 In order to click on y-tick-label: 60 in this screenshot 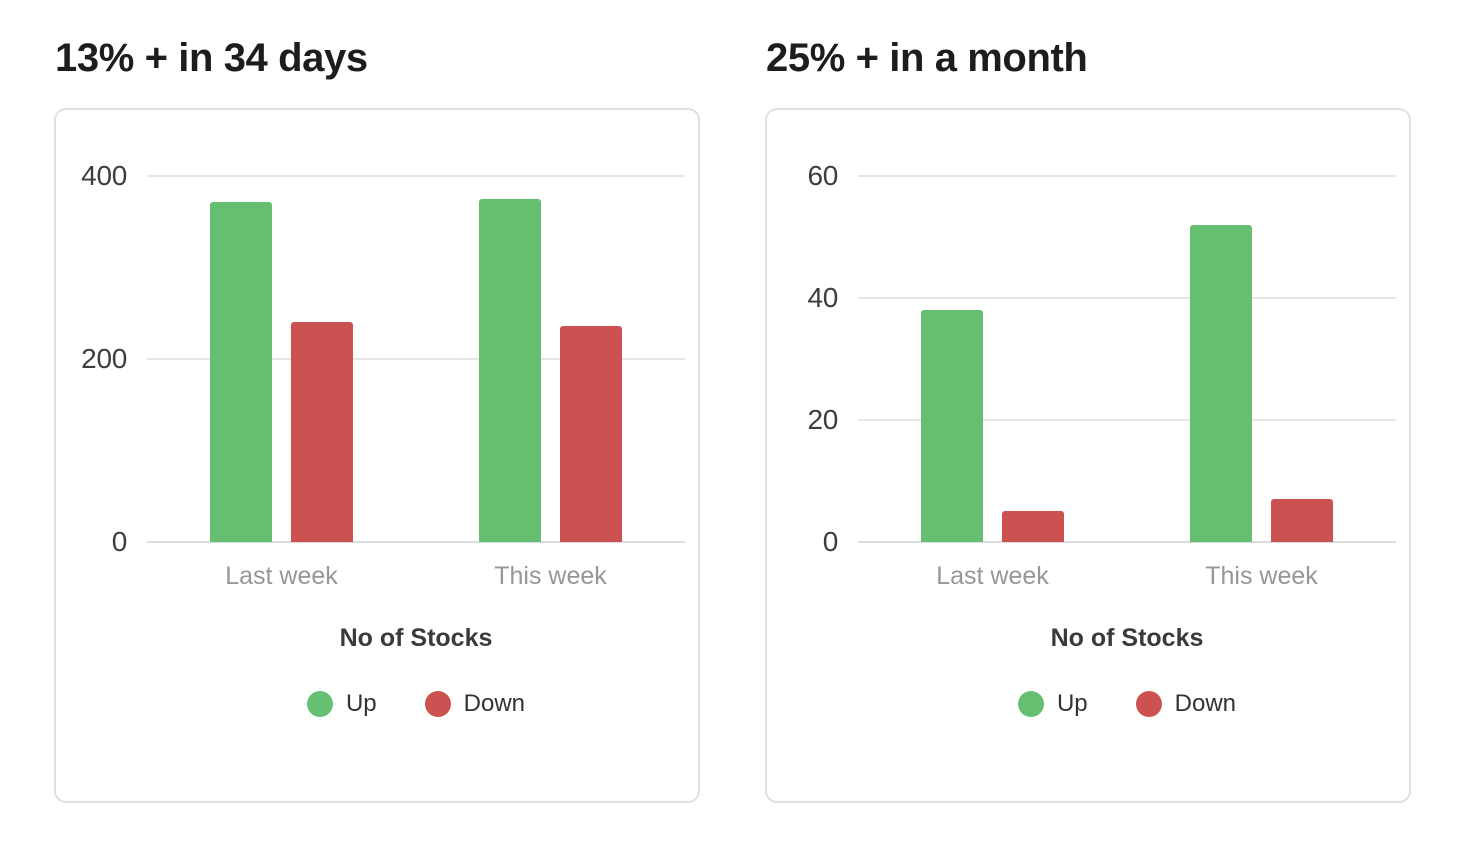, I will do `click(822, 175)`.